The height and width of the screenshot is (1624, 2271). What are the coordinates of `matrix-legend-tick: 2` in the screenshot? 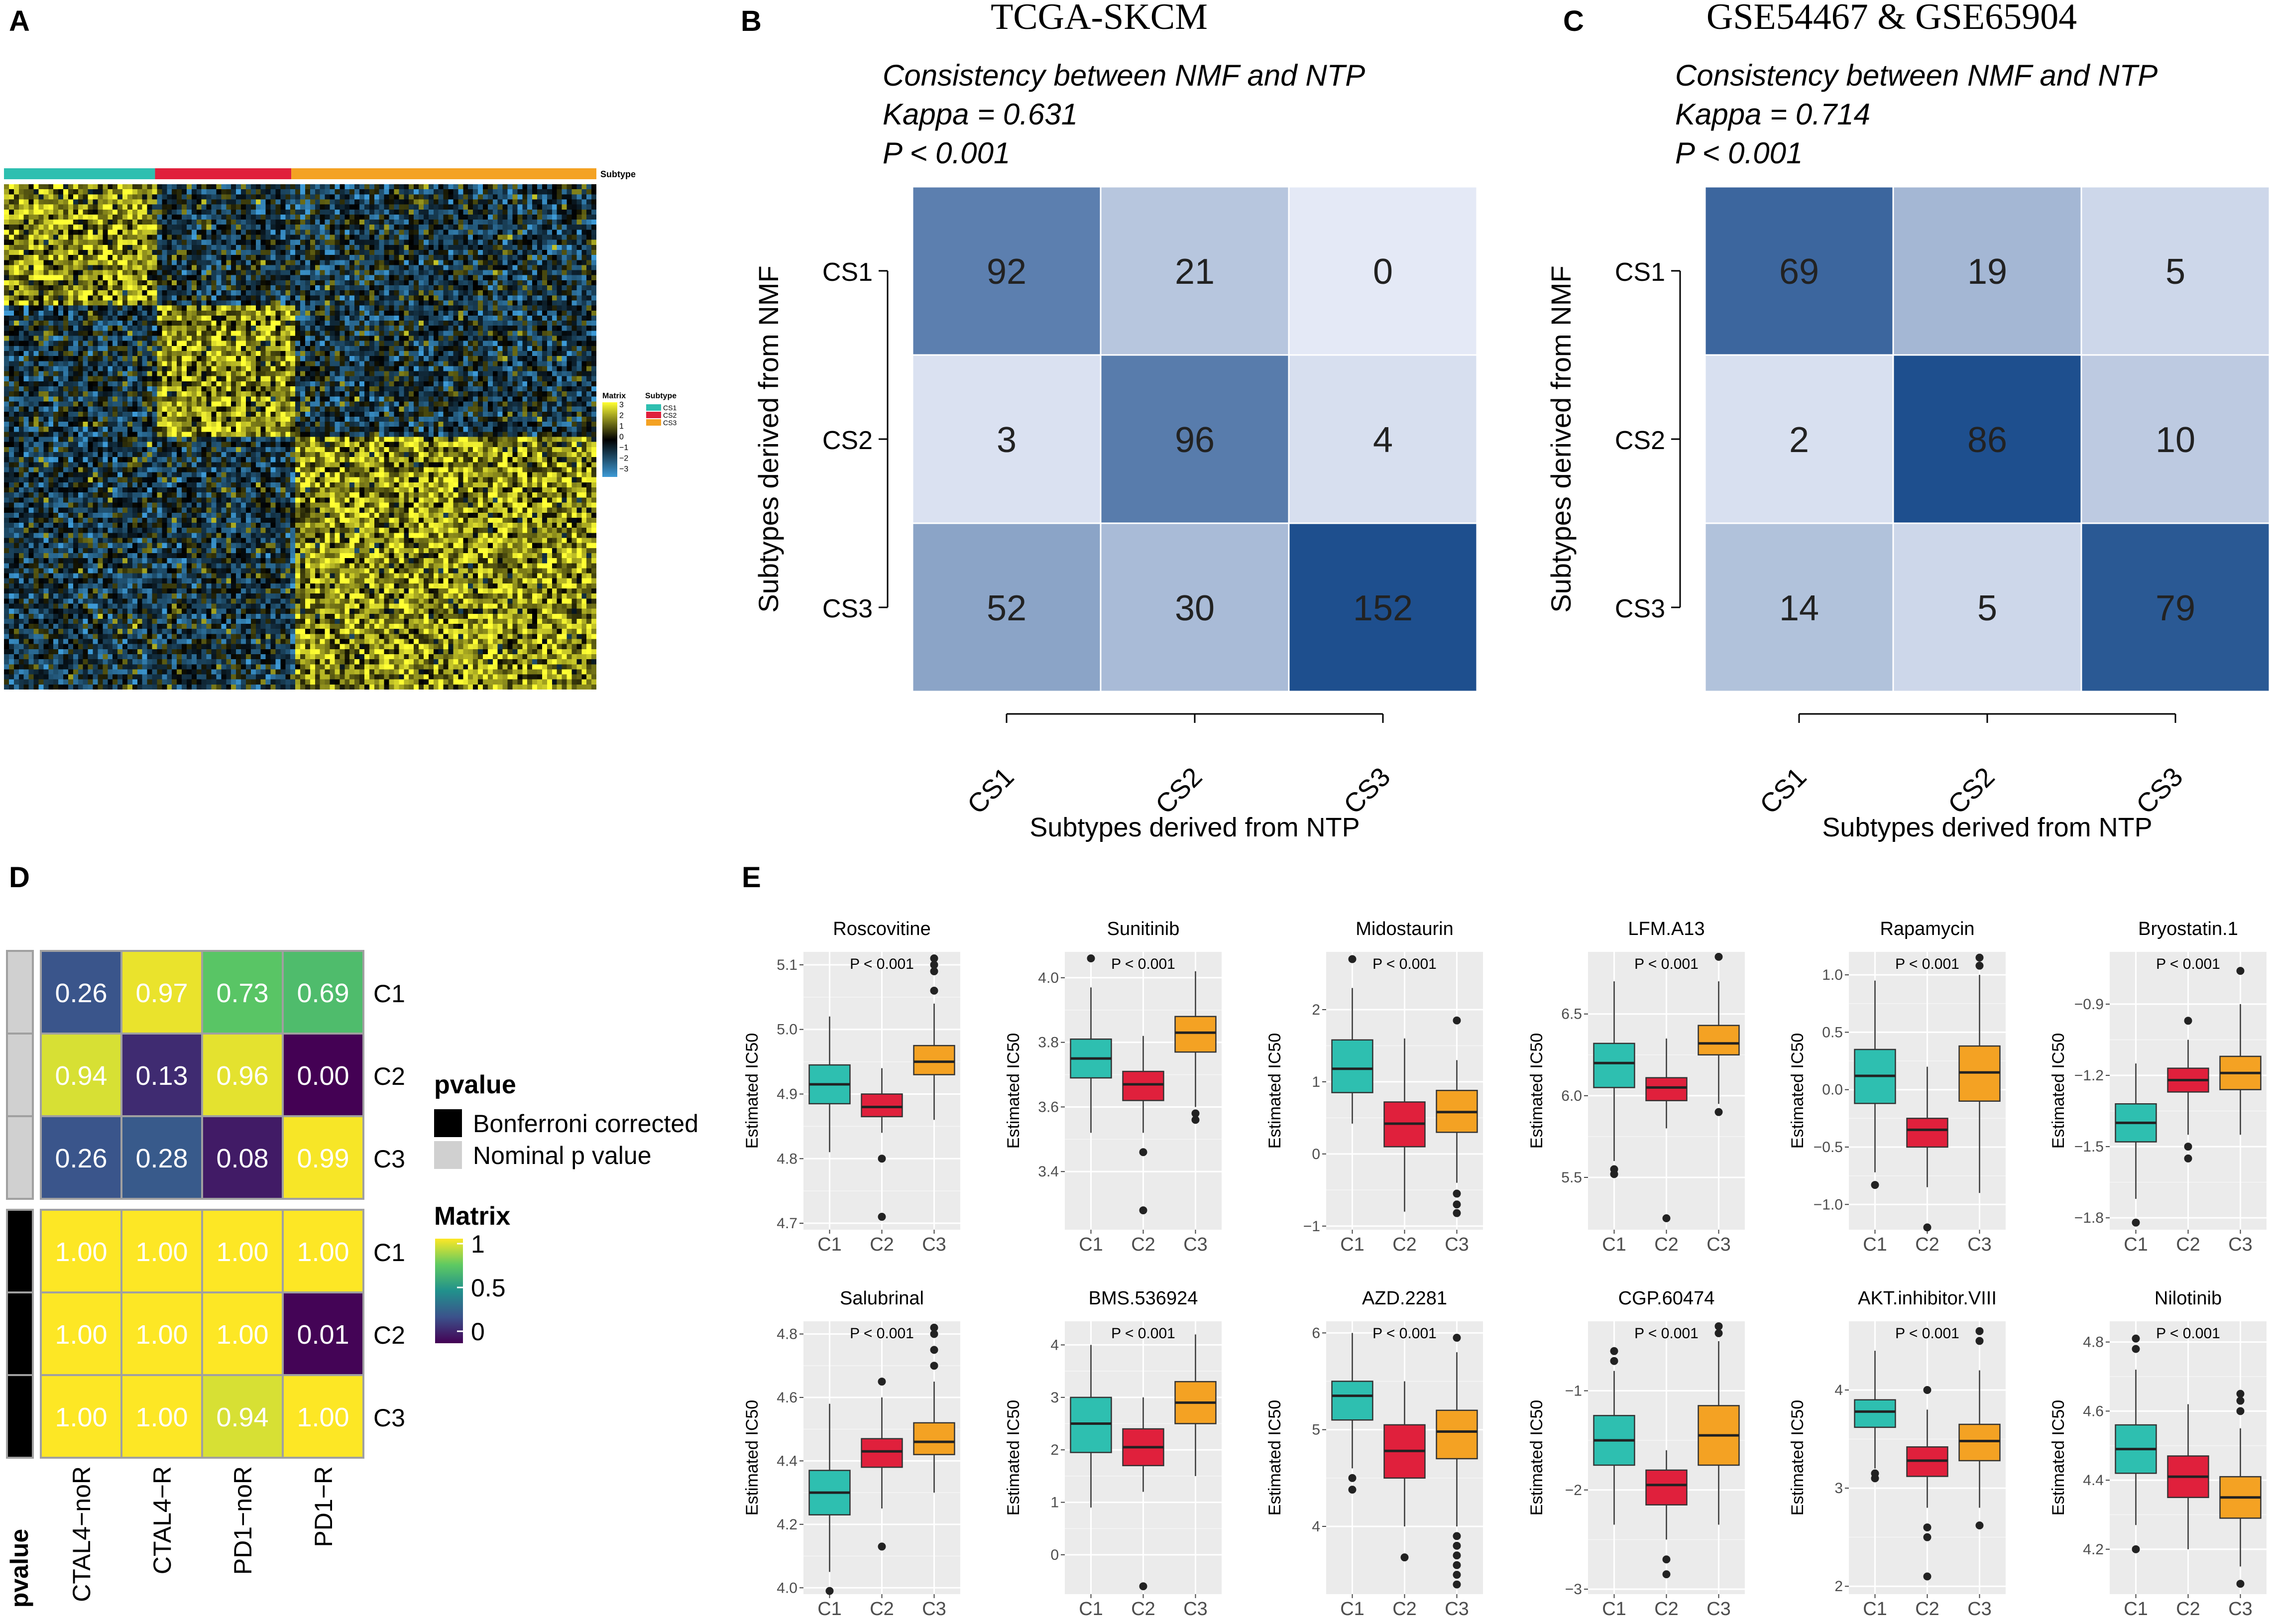 It's located at (622, 416).